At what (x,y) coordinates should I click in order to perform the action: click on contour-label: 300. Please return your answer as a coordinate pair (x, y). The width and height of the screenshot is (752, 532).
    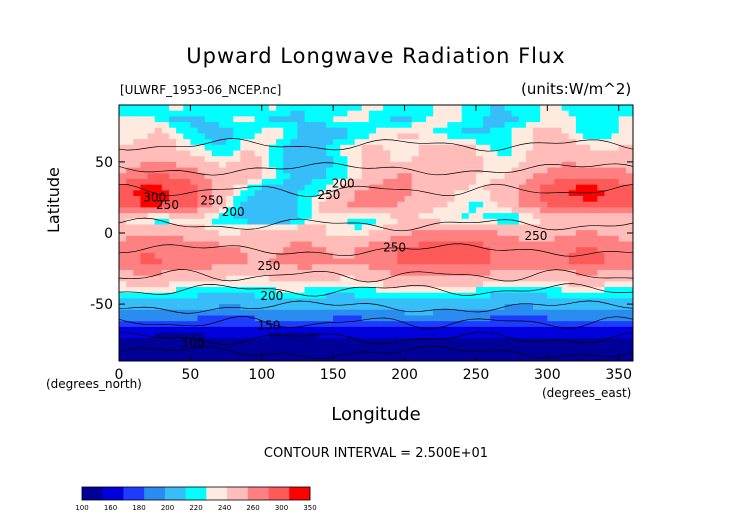
    Looking at the image, I should click on (154, 198).